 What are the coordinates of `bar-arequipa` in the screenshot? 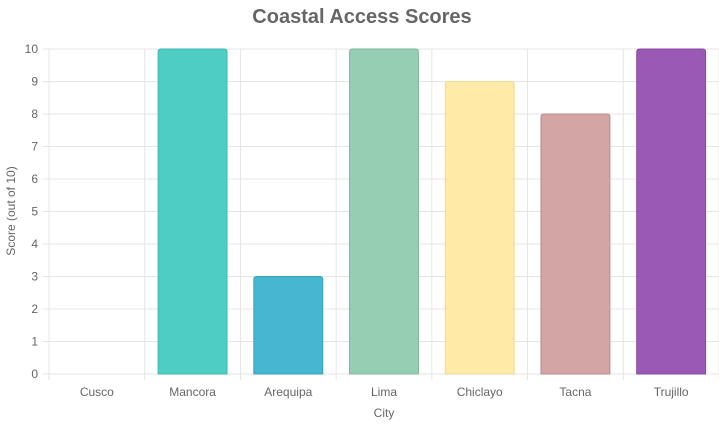 It's located at (288, 325).